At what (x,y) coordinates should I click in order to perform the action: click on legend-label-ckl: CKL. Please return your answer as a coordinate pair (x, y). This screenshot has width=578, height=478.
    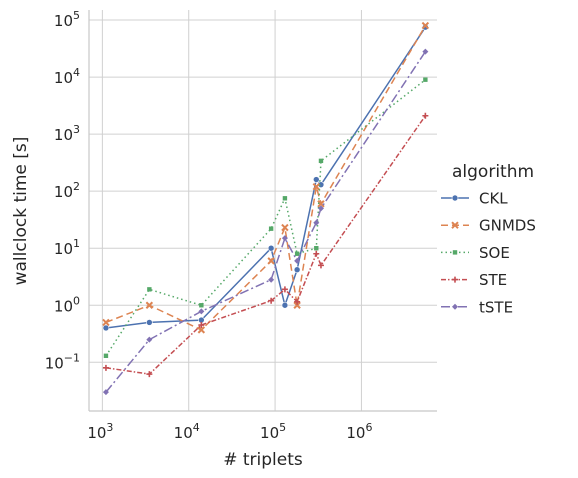
    Looking at the image, I should click on (493, 199).